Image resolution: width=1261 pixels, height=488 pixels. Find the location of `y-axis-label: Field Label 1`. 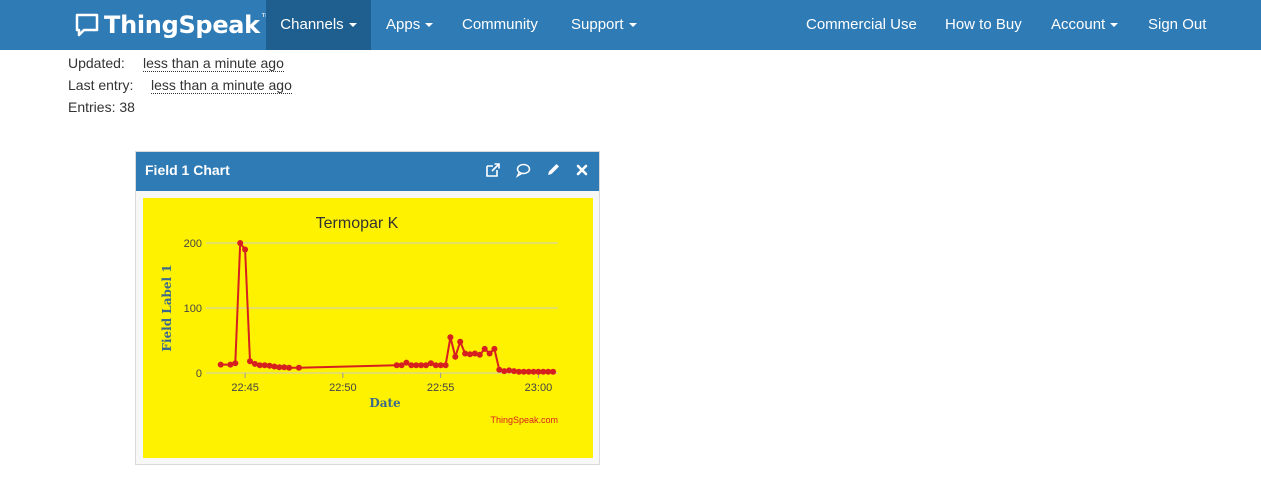

y-axis-label: Field Label 1 is located at coordinates (167, 307).